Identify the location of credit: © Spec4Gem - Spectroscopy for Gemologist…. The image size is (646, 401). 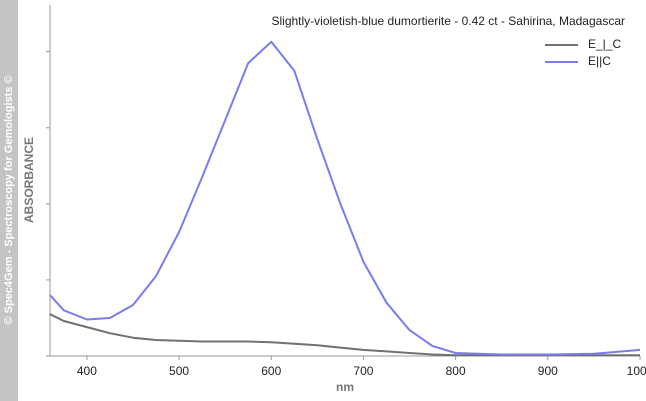
(9, 199).